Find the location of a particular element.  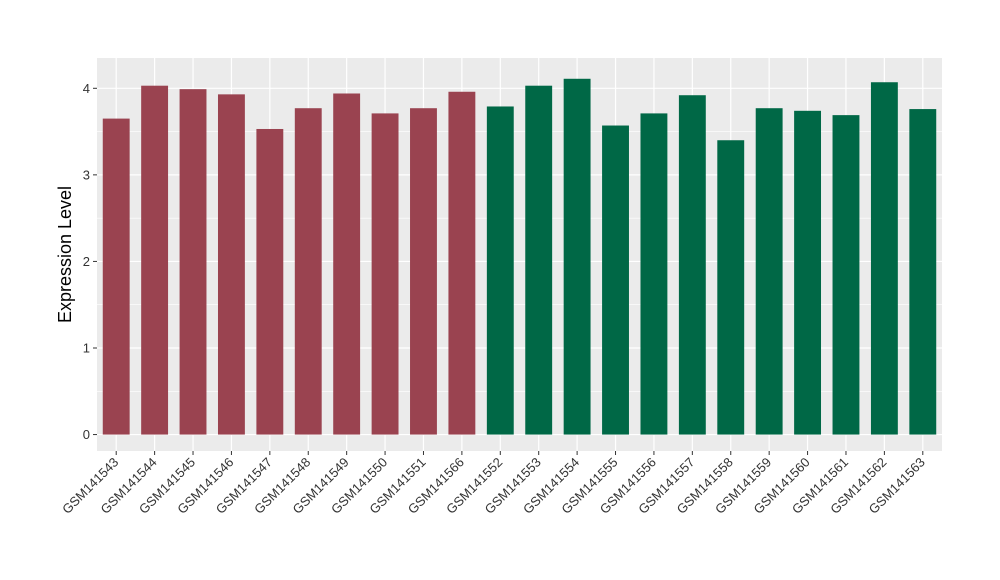

bar-GSM141548 is located at coordinates (308, 271).